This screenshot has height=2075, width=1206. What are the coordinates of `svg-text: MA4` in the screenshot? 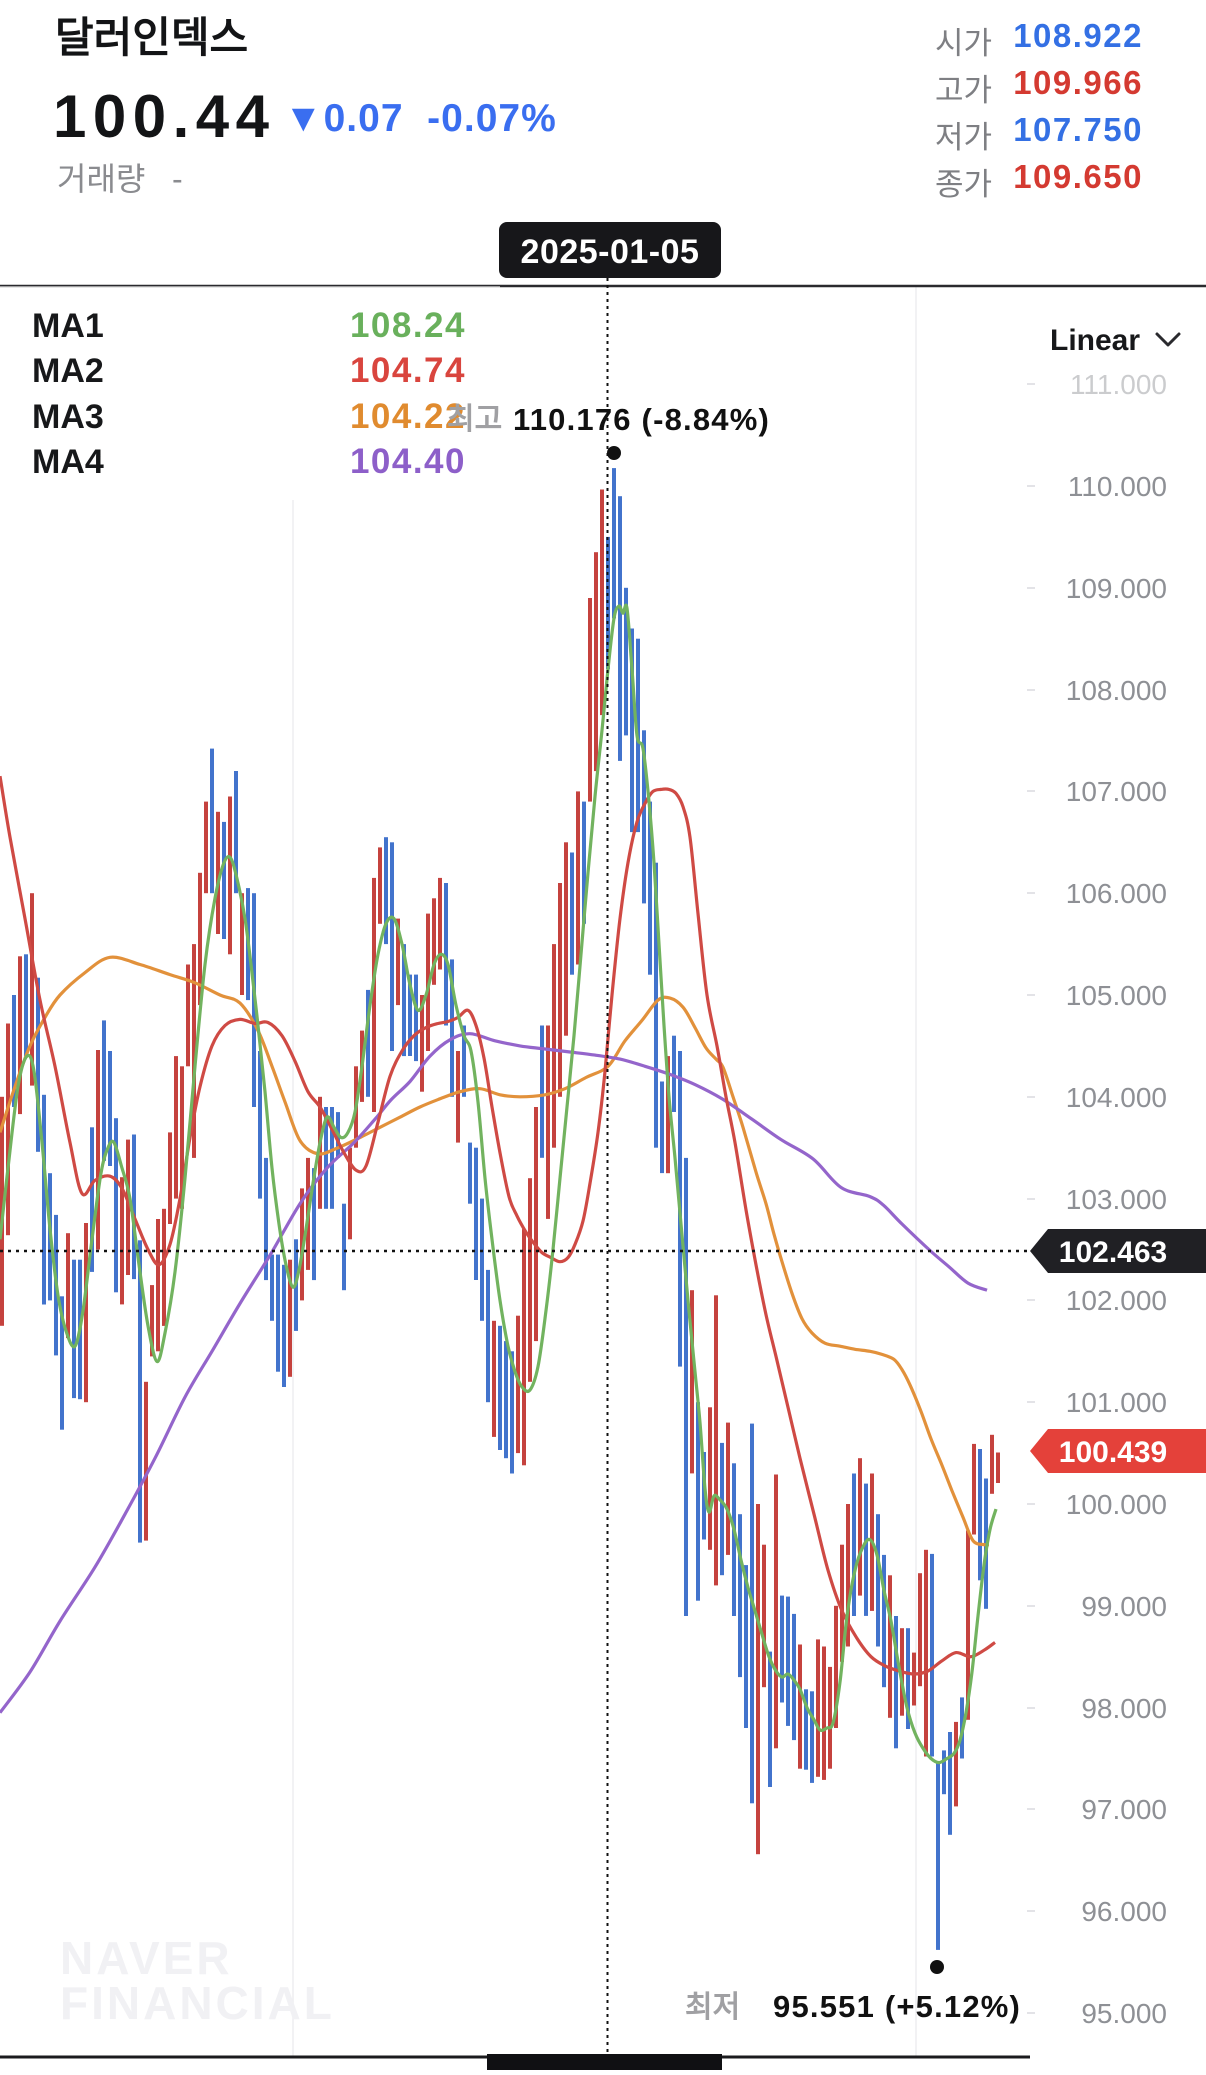 It's located at (68, 462).